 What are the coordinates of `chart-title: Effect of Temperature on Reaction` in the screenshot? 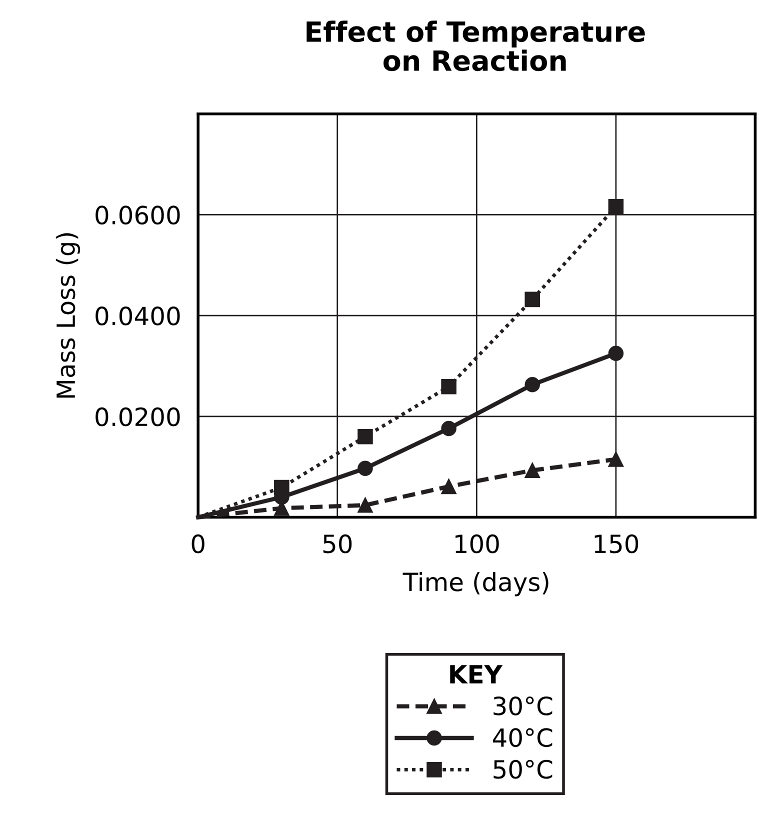 It's located at (475, 46).